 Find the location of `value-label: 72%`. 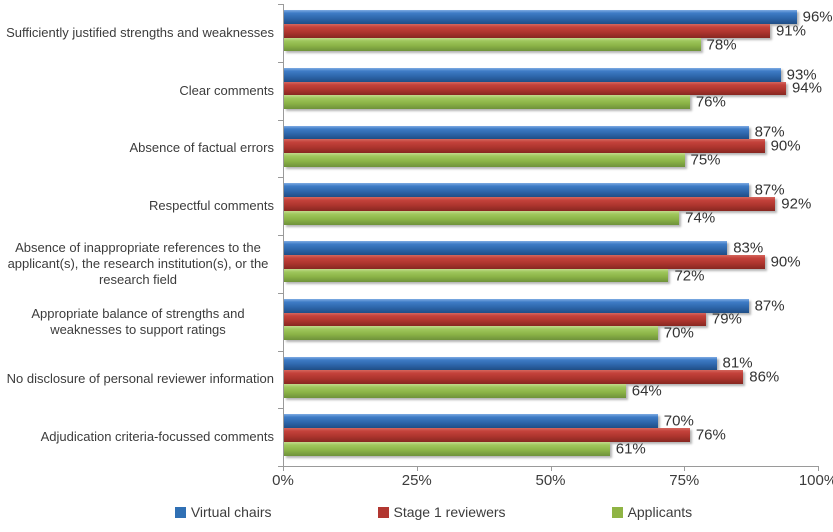

value-label: 72% is located at coordinates (689, 275).